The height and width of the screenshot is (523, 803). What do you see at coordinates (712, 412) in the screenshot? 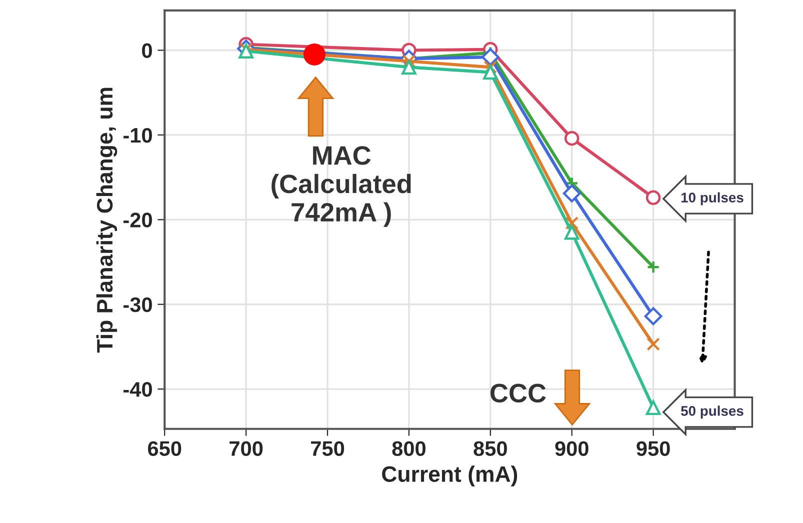
I see `annotation: 50 pulses` at bounding box center [712, 412].